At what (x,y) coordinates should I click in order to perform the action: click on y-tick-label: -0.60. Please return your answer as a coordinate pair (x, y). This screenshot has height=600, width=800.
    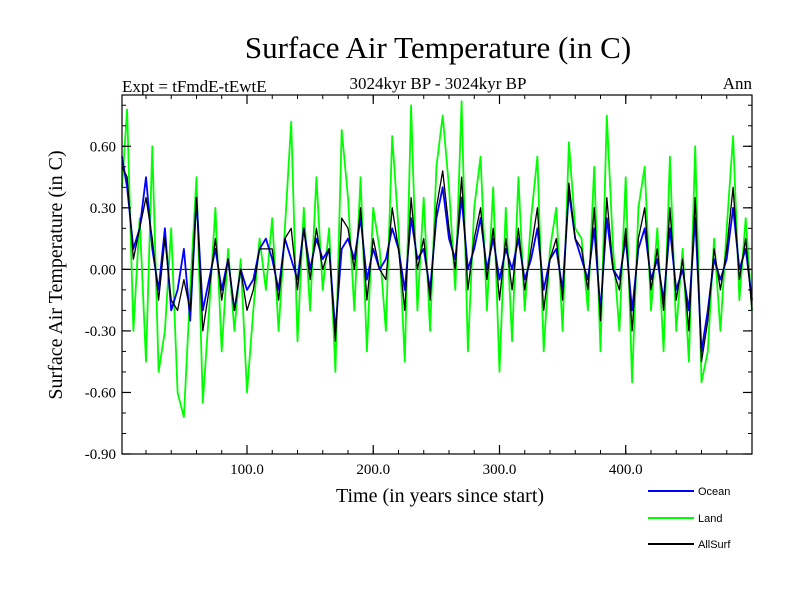
    Looking at the image, I should click on (100, 393).